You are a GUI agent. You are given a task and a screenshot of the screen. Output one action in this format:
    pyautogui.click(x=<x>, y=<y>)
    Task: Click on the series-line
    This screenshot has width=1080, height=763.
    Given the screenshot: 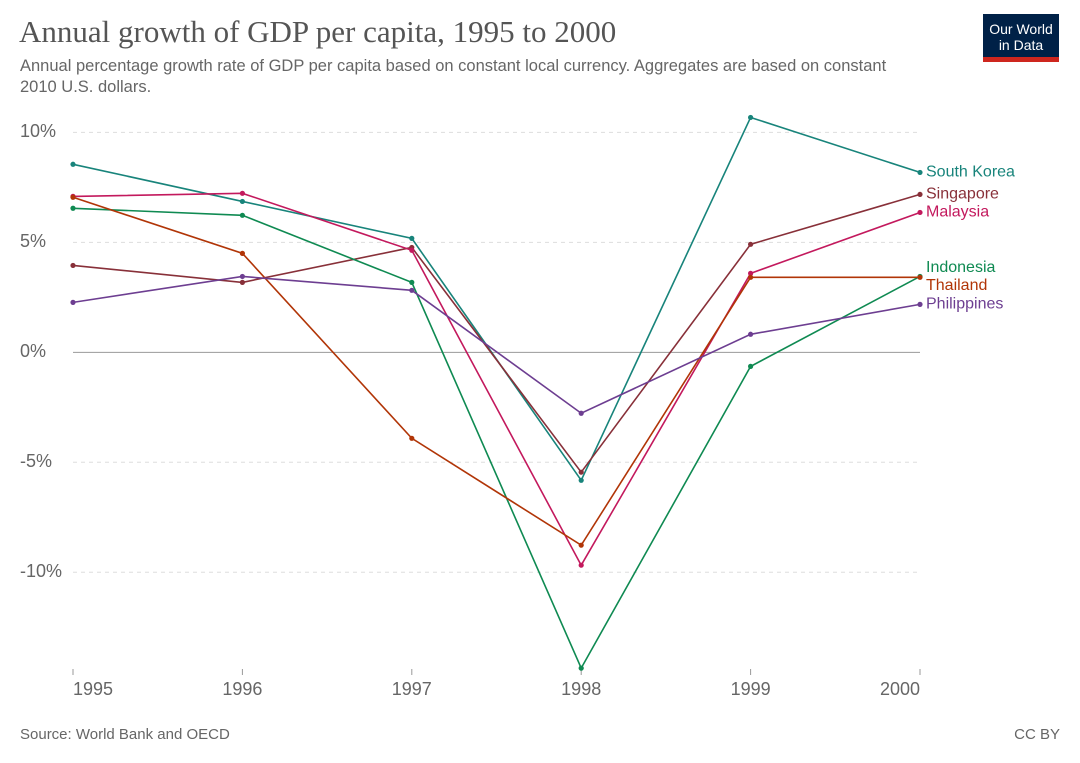 What is the action you would take?
    pyautogui.click(x=496, y=345)
    